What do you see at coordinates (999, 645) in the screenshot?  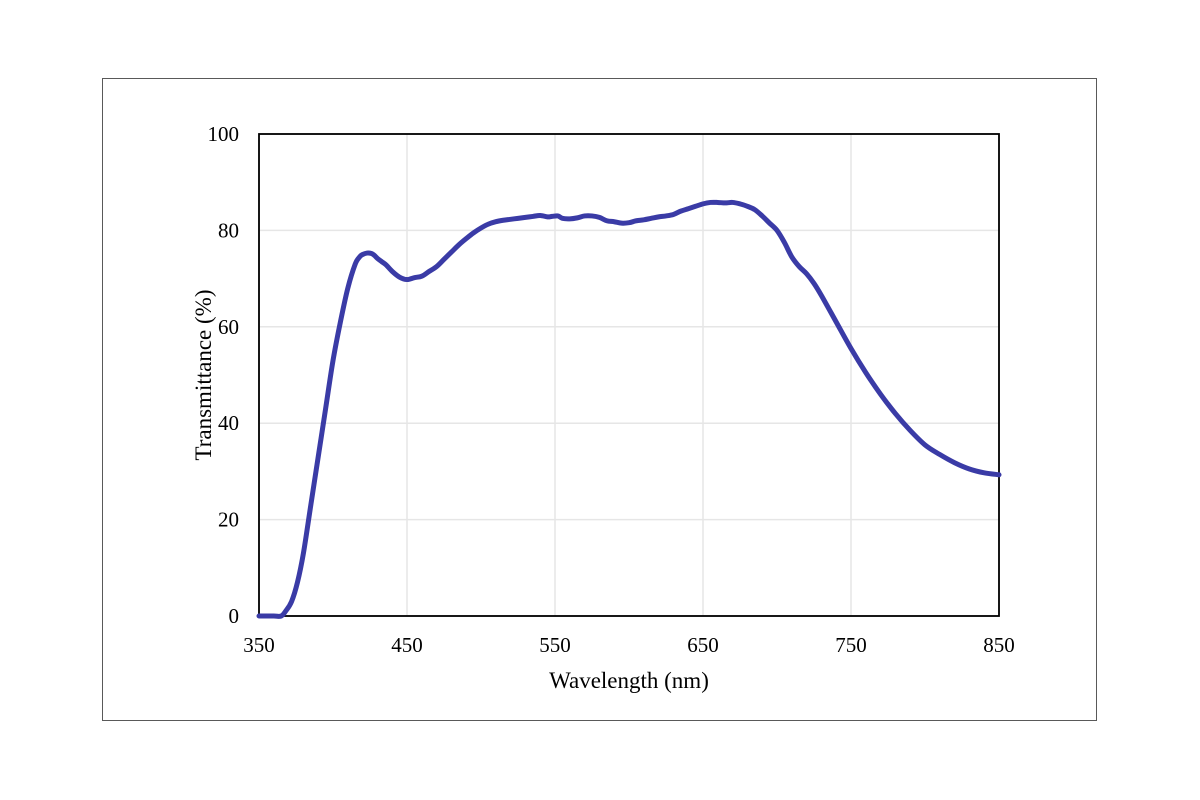 I see `x-tick-label: 850` at bounding box center [999, 645].